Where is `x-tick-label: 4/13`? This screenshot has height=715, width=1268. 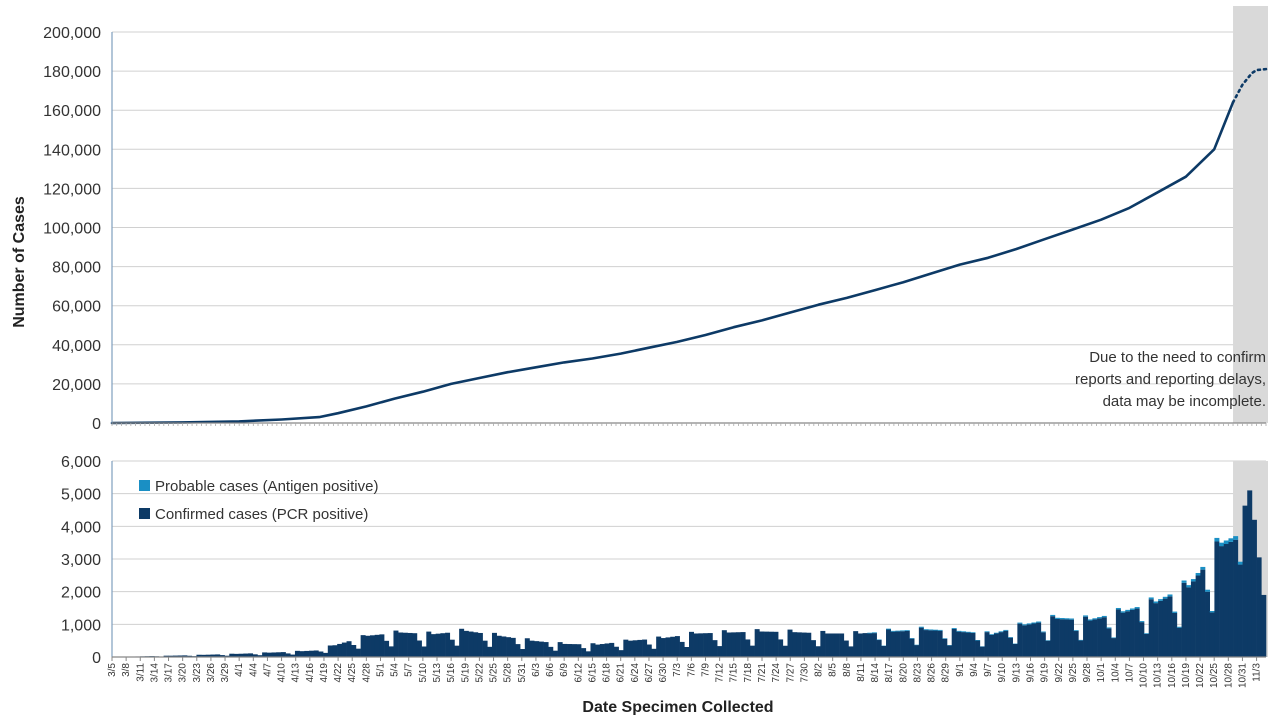 x-tick-label: 4/13 is located at coordinates (296, 673).